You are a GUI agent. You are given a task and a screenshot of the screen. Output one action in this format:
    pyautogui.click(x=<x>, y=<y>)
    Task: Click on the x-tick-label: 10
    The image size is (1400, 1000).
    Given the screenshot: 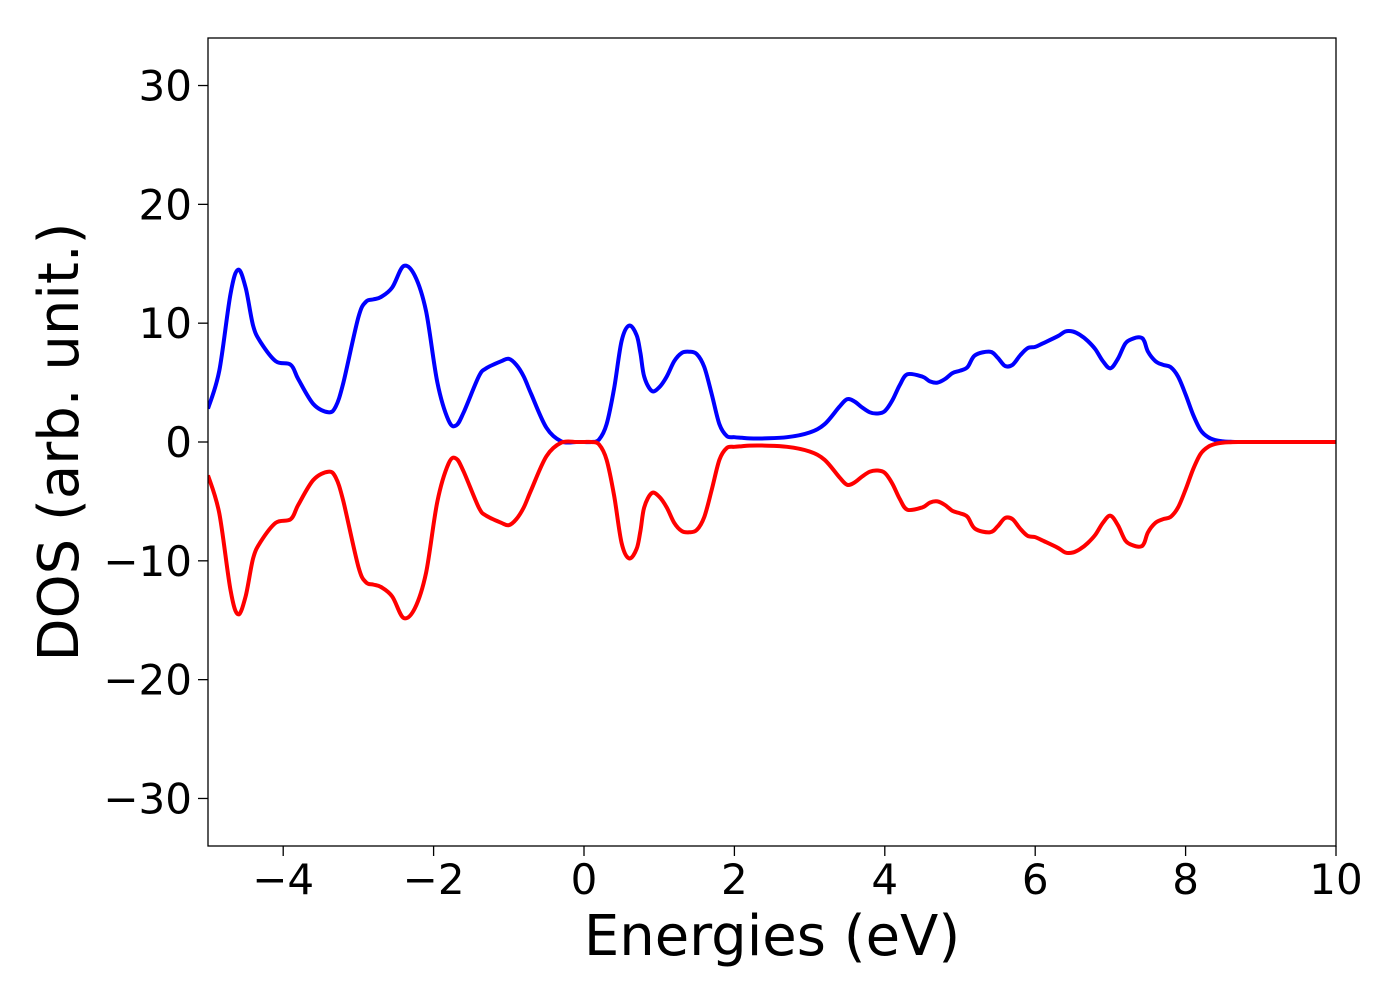 What is the action you would take?
    pyautogui.click(x=1335, y=879)
    